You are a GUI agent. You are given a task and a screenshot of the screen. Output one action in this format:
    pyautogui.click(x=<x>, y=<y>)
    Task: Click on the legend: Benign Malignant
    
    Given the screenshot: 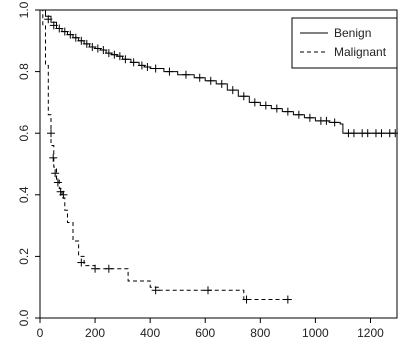 What is the action you would take?
    pyautogui.click(x=344, y=43)
    